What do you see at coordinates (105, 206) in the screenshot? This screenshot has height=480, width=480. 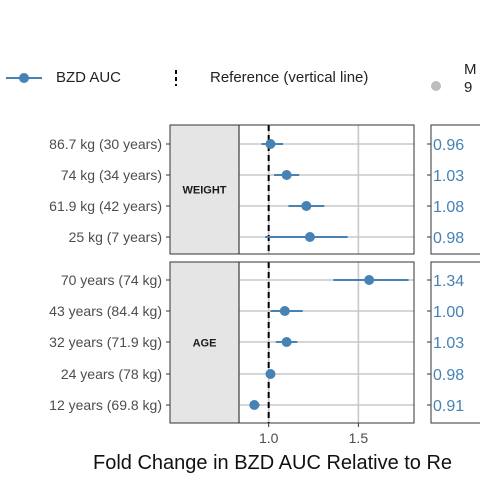 I see `y-tick-label: 61.9 kg (42 years)` at bounding box center [105, 206].